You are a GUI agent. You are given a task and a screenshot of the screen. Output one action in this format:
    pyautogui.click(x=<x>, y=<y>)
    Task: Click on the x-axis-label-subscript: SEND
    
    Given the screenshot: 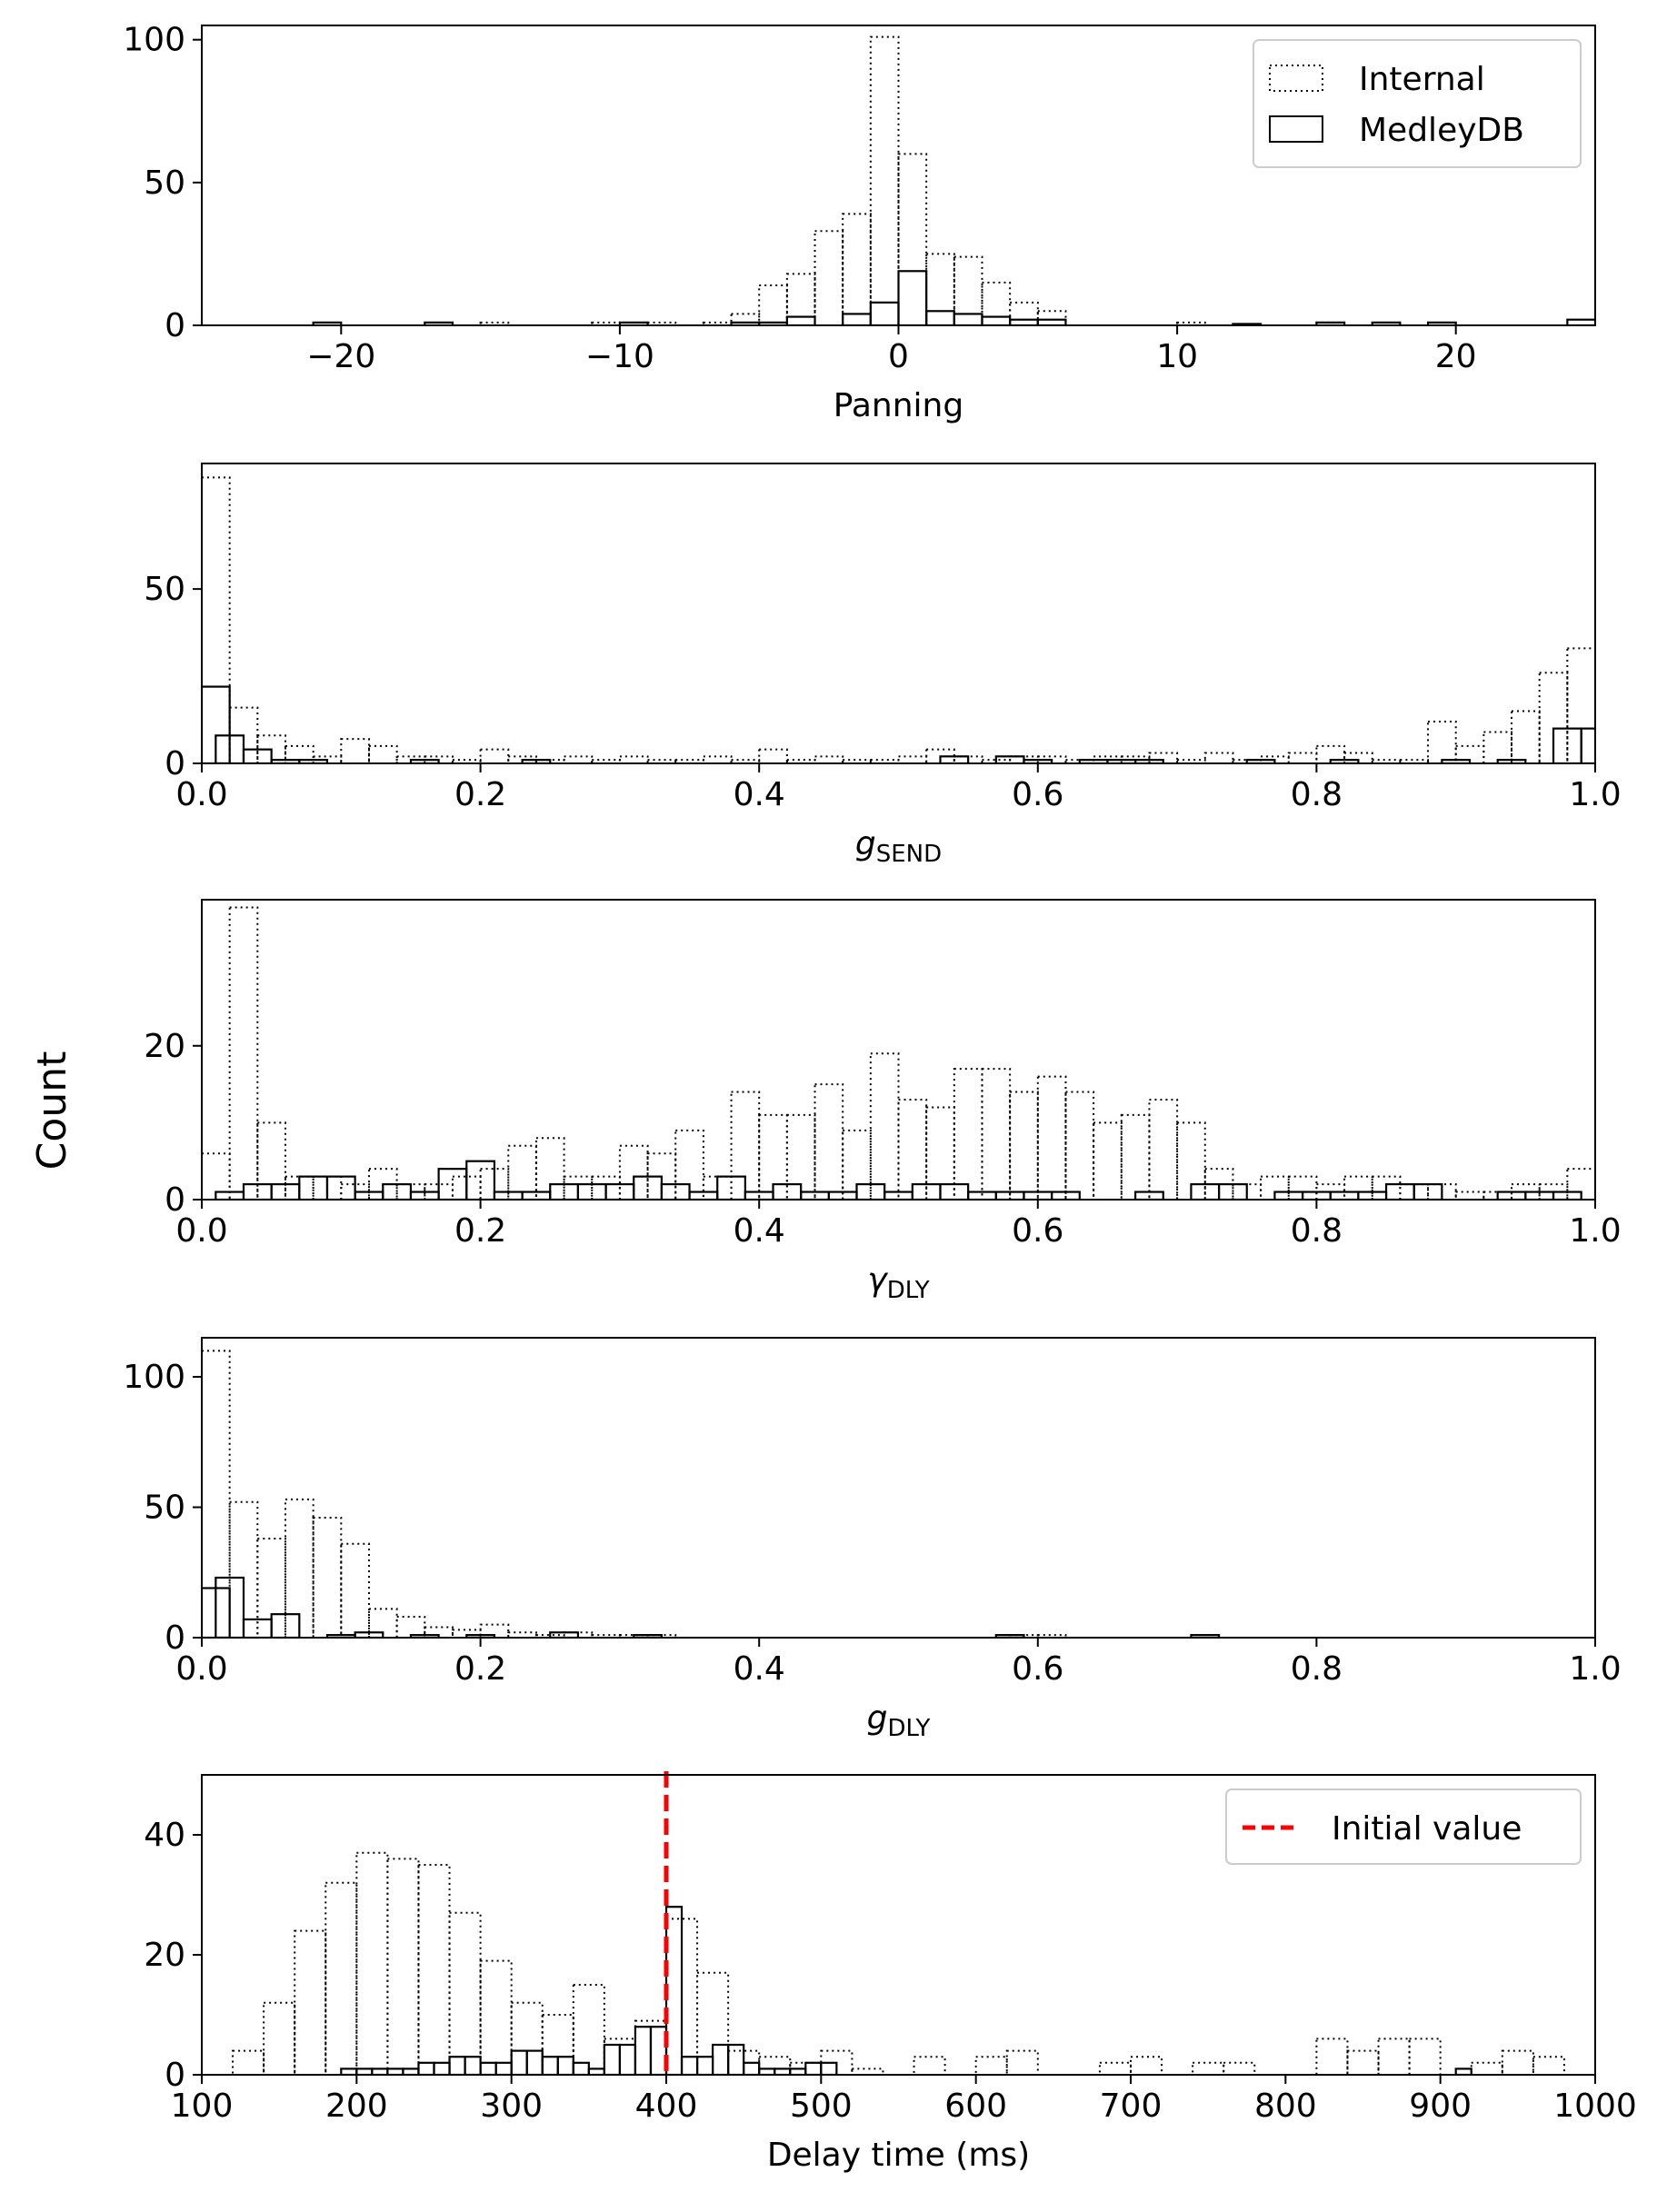 What is the action you would take?
    pyautogui.click(x=909, y=854)
    